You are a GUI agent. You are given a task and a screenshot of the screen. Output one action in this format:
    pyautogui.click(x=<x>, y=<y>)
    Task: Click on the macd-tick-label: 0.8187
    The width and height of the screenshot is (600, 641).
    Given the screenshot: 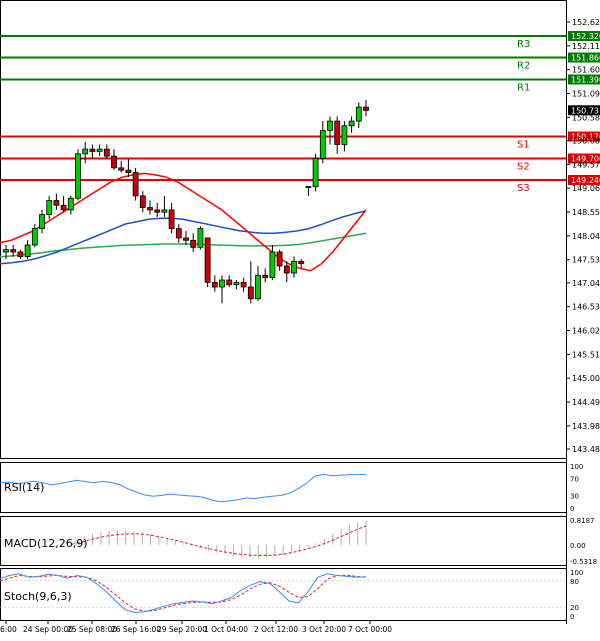 What is the action you would take?
    pyautogui.click(x=582, y=521)
    